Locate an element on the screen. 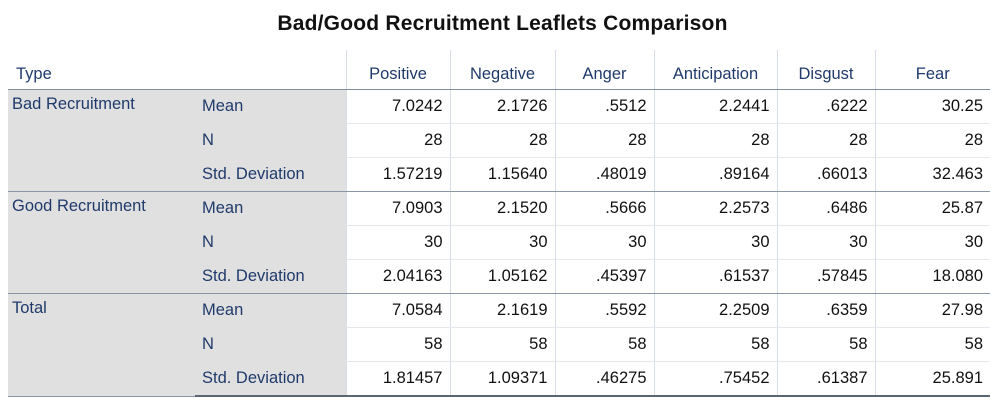 This screenshot has width=1005, height=406. value-cell: 1.81457 is located at coordinates (397, 379).